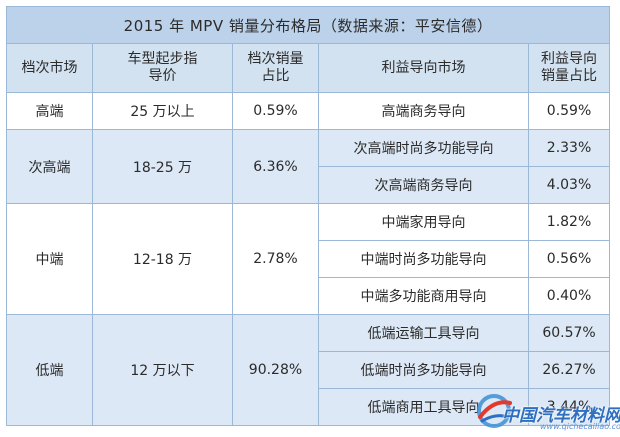 Image resolution: width=620 pixels, height=437 pixels. What do you see at coordinates (569, 148) in the screenshot?
I see `orientation-share-cell: 2.33%` at bounding box center [569, 148].